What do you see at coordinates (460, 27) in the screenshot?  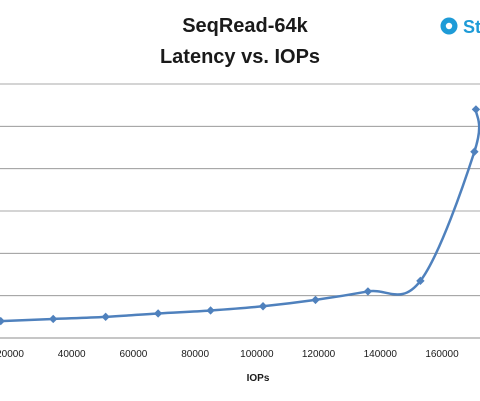 I see `brand-logo: St` at bounding box center [460, 27].